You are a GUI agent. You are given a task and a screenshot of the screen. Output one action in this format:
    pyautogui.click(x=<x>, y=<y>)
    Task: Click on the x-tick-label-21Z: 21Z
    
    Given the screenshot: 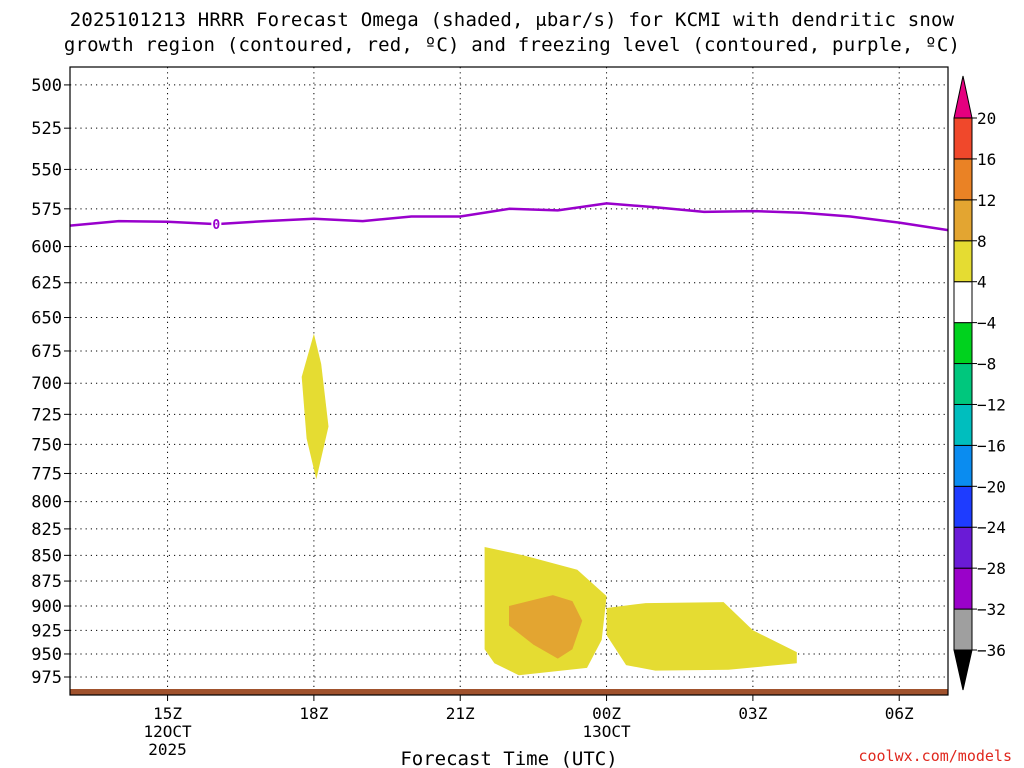 What is the action you would take?
    pyautogui.click(x=460, y=713)
    